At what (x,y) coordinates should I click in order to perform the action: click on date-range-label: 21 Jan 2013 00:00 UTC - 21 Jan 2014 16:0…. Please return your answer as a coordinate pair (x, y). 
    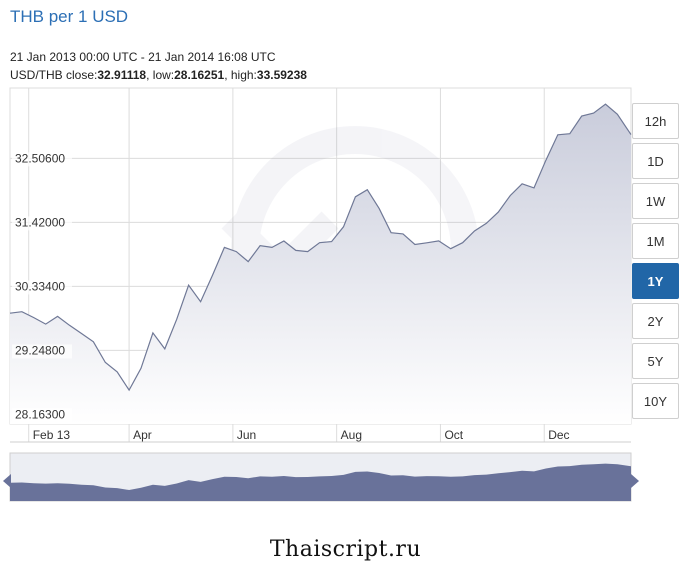
    Looking at the image, I should click on (143, 57).